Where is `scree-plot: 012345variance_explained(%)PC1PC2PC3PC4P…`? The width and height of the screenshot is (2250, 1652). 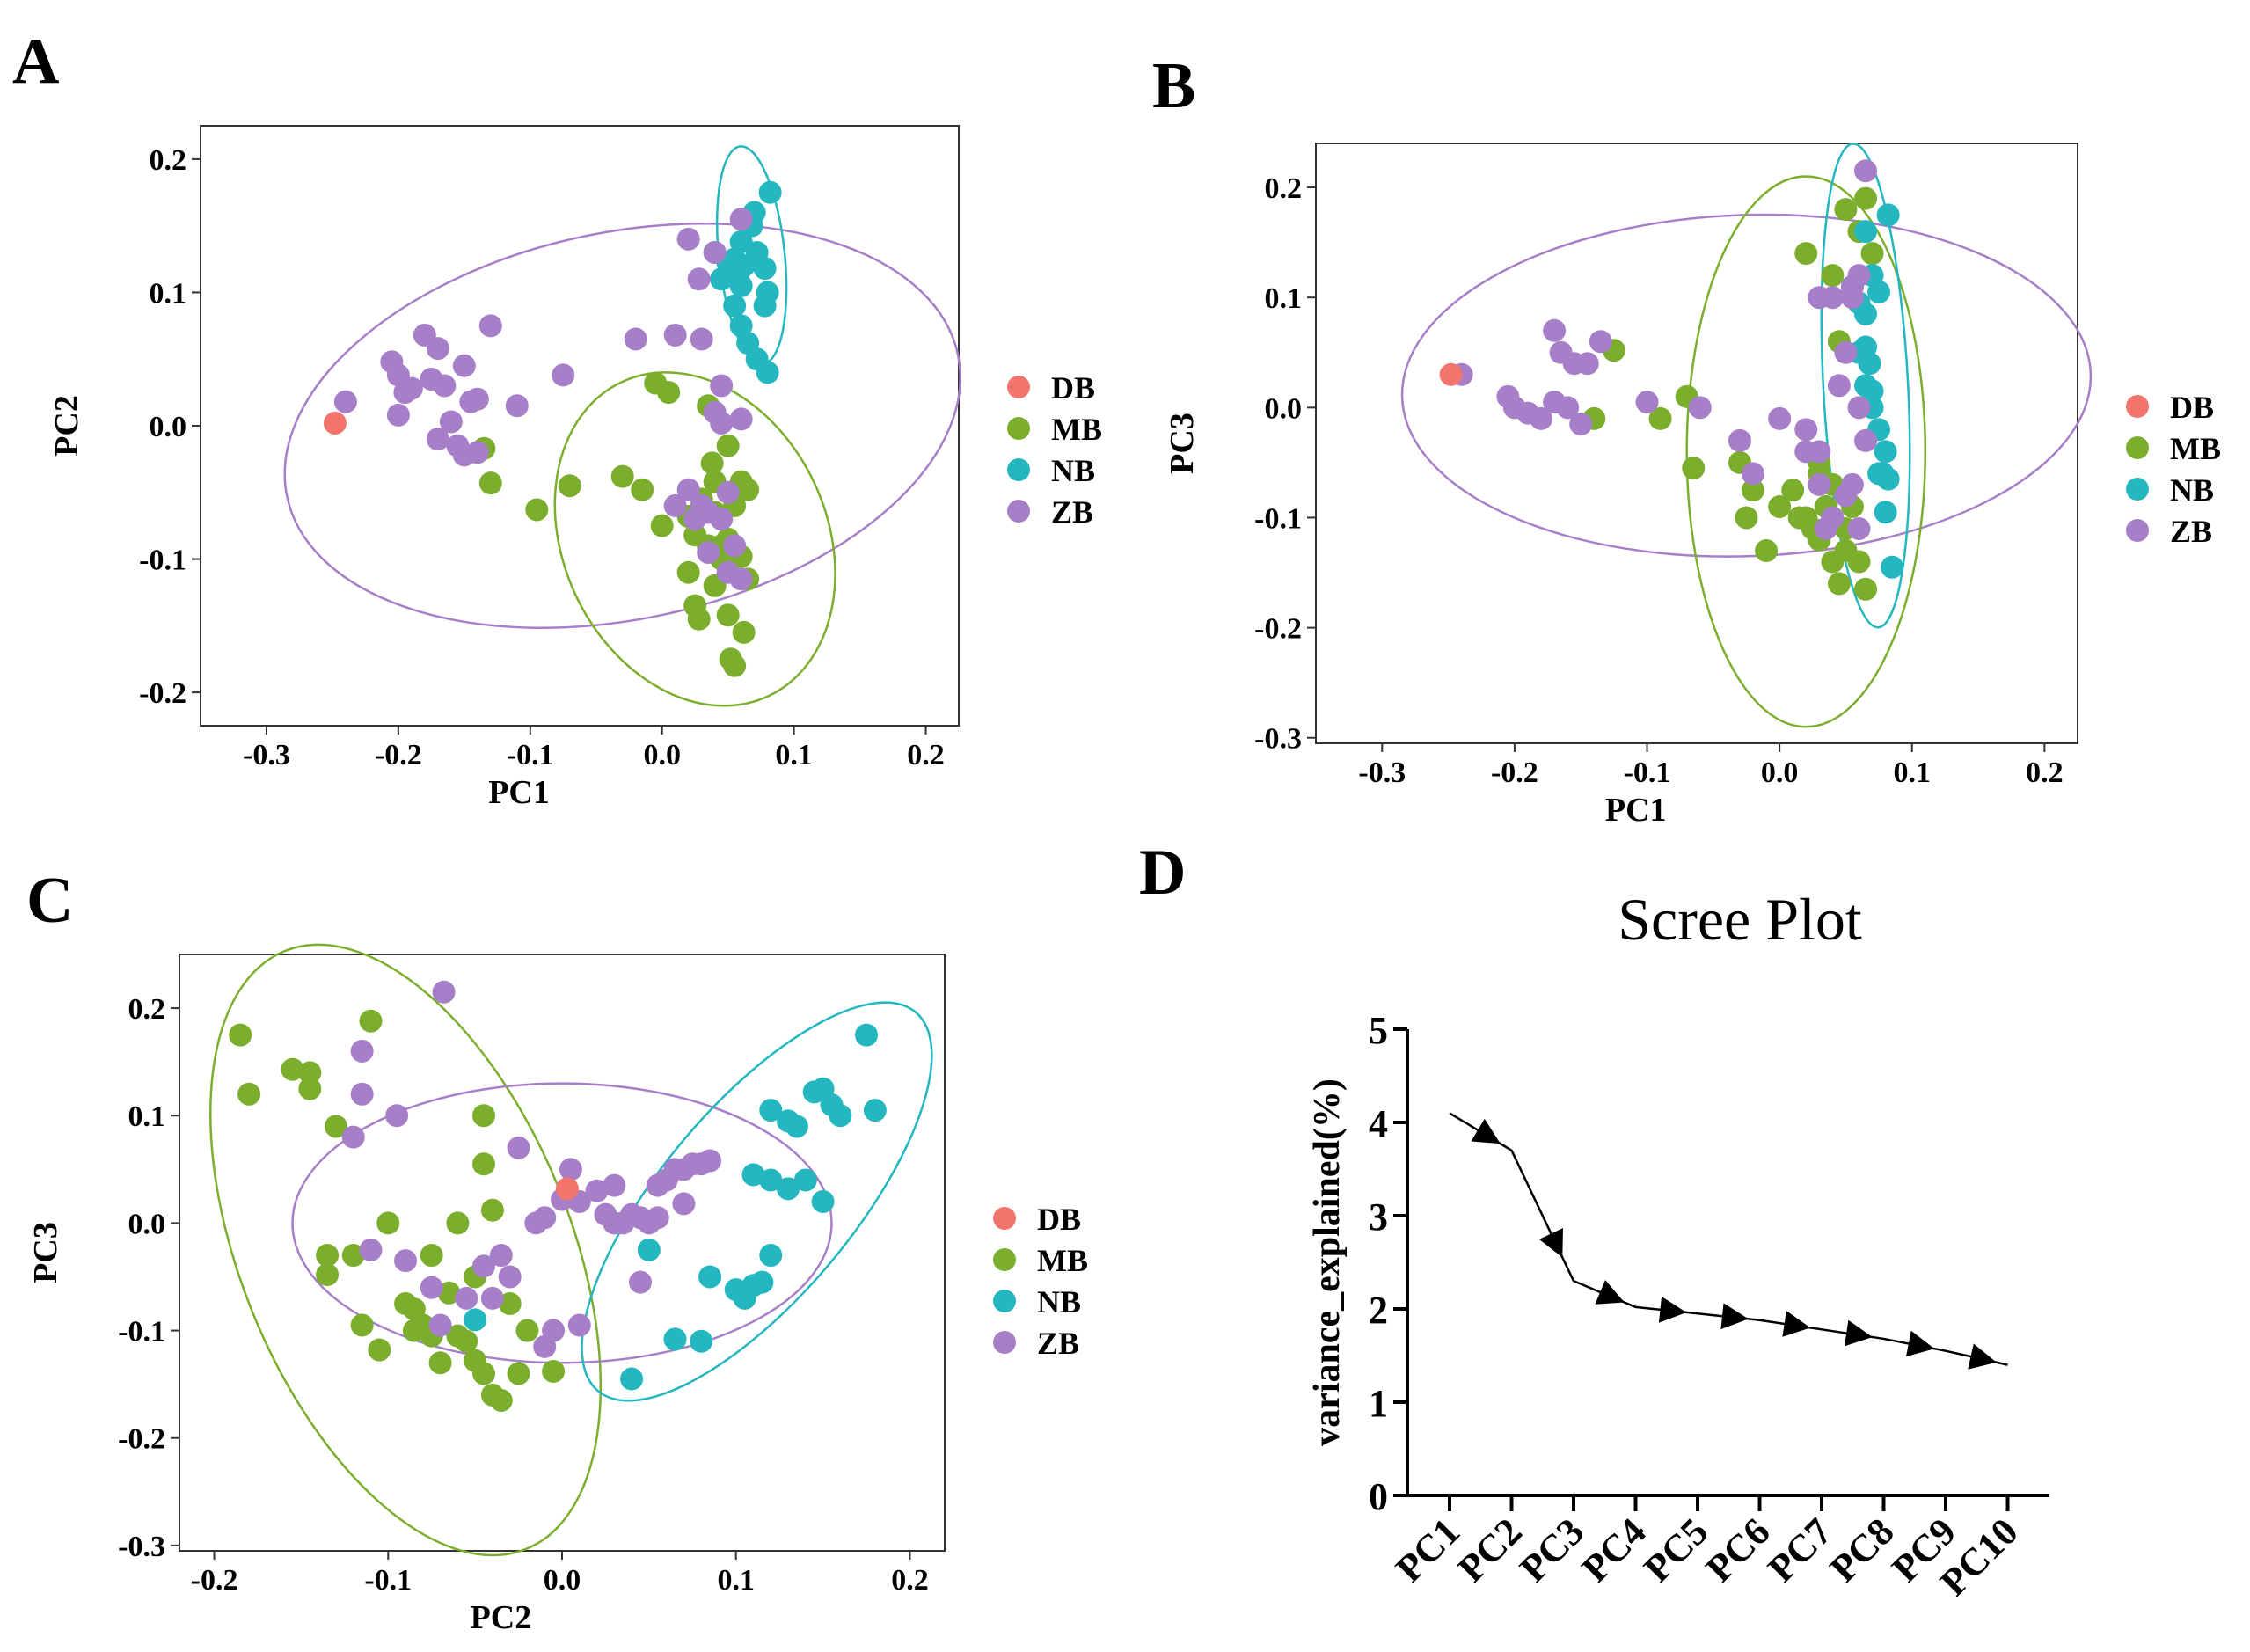 scree-plot: 012345variance_explained(%)PC1PC2PC3PC4P… is located at coordinates (1678, 1306).